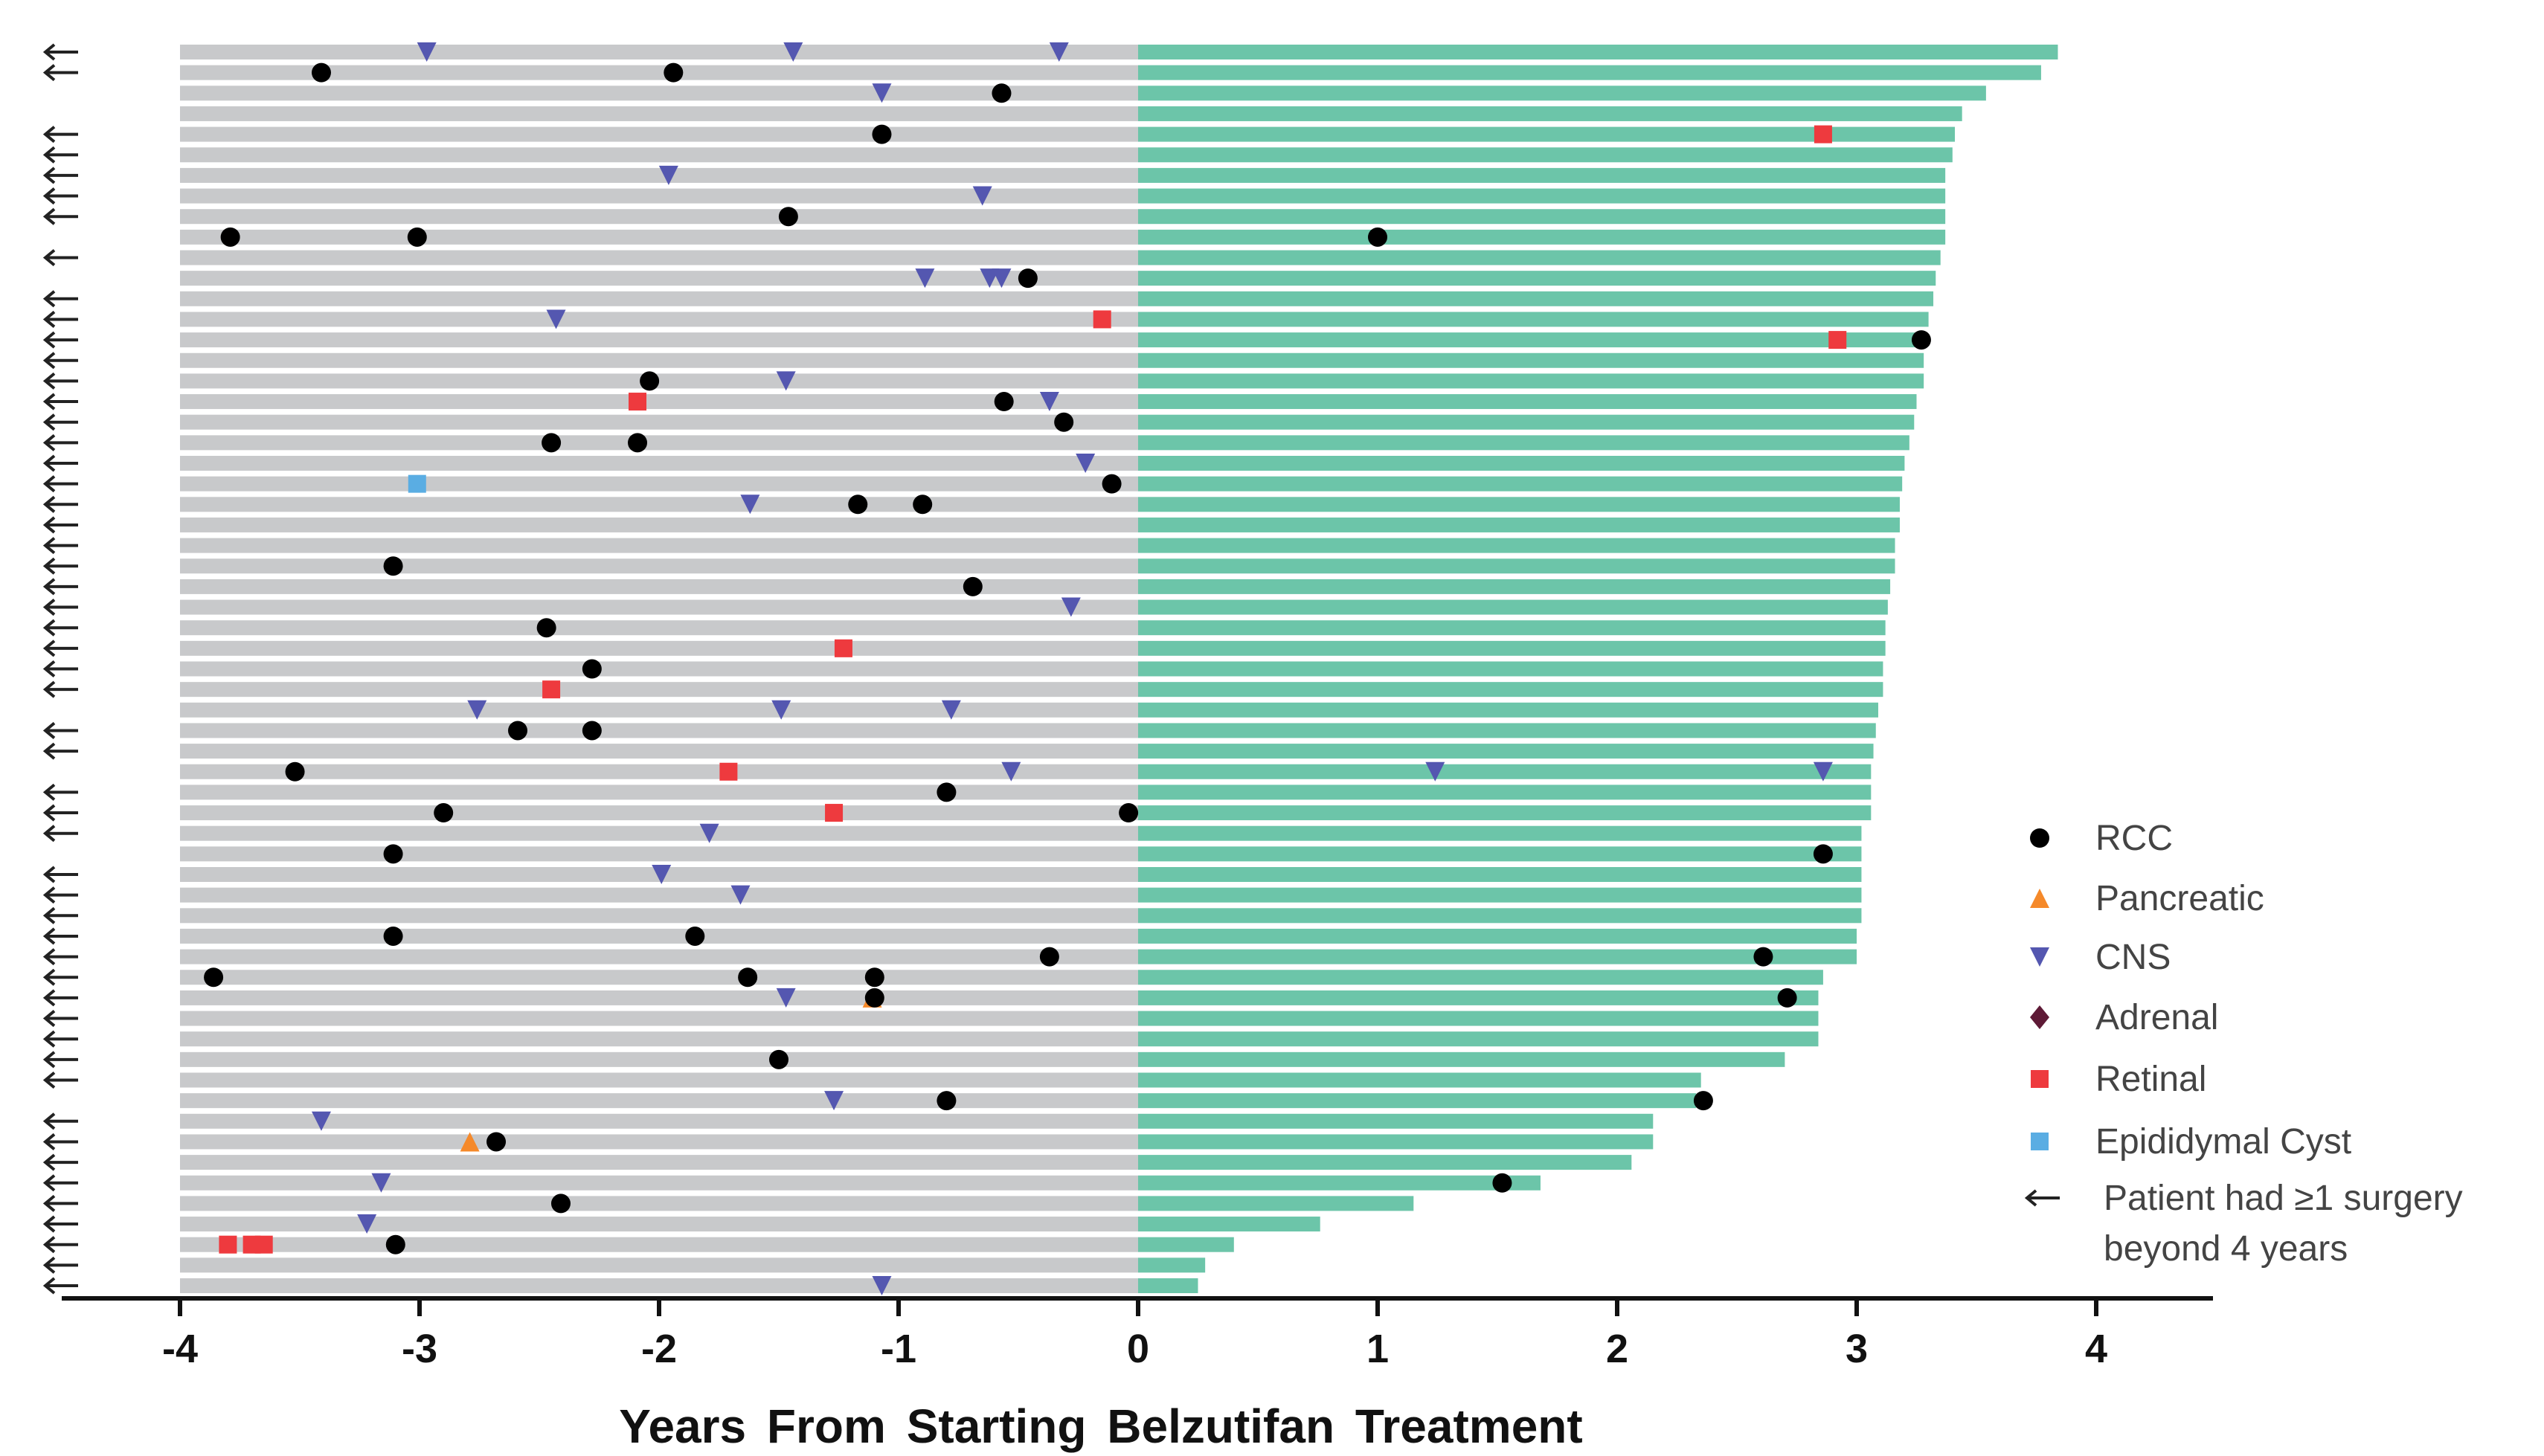 The height and width of the screenshot is (1456, 2544). I want to click on x-axis: -4 -3 -2 -1 0 1 2 3 4, so click(1137, 1334).